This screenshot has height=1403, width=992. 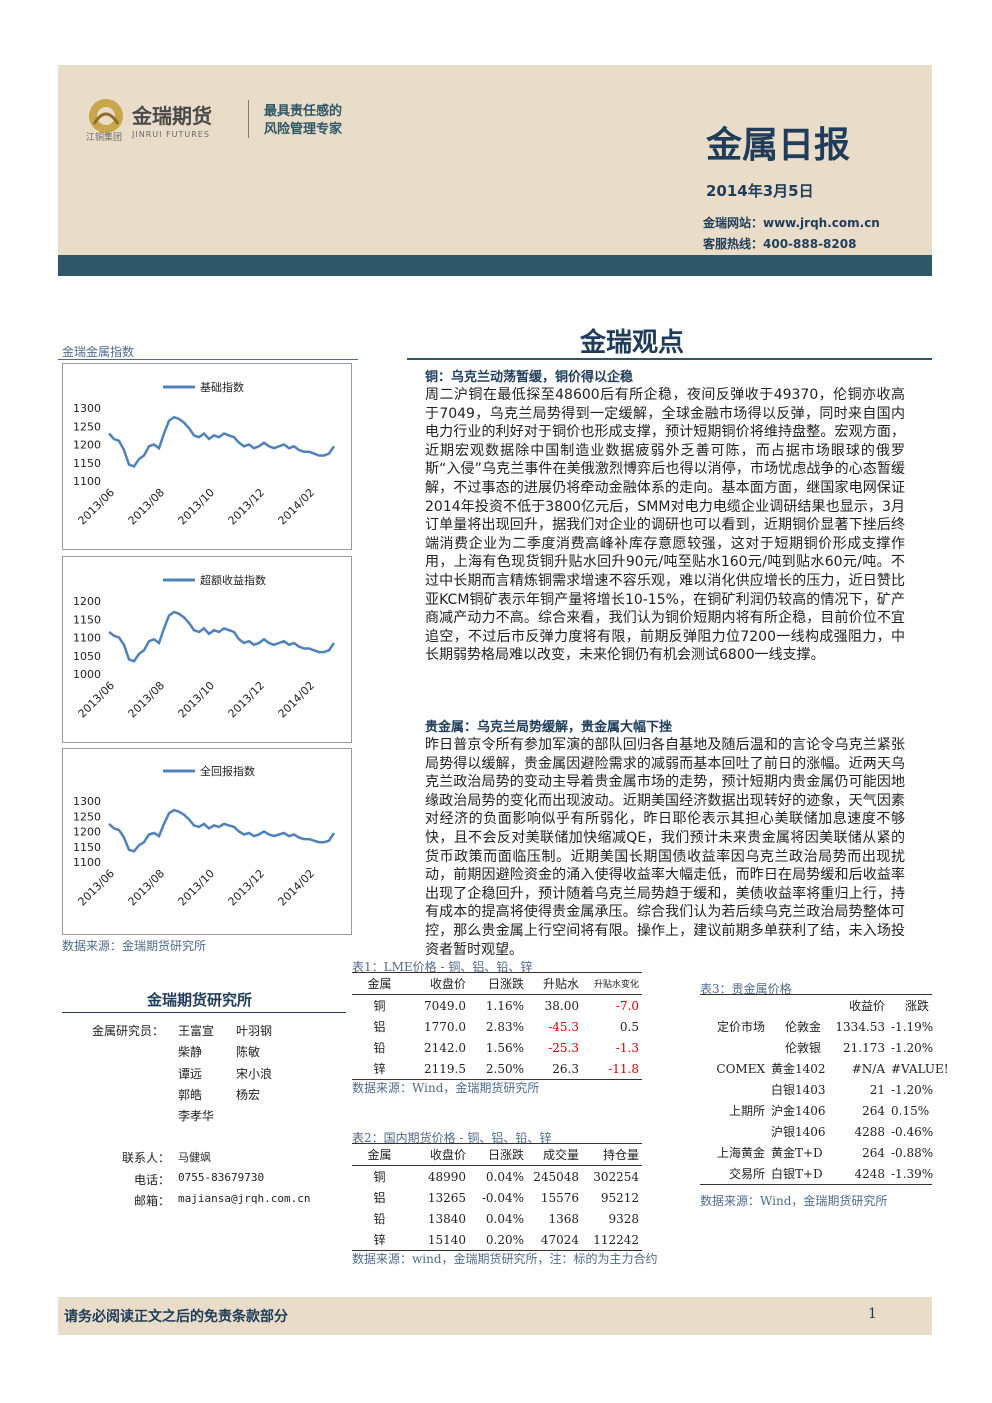 What do you see at coordinates (446, 1218) in the screenshot?
I see `data-cell: 13840` at bounding box center [446, 1218].